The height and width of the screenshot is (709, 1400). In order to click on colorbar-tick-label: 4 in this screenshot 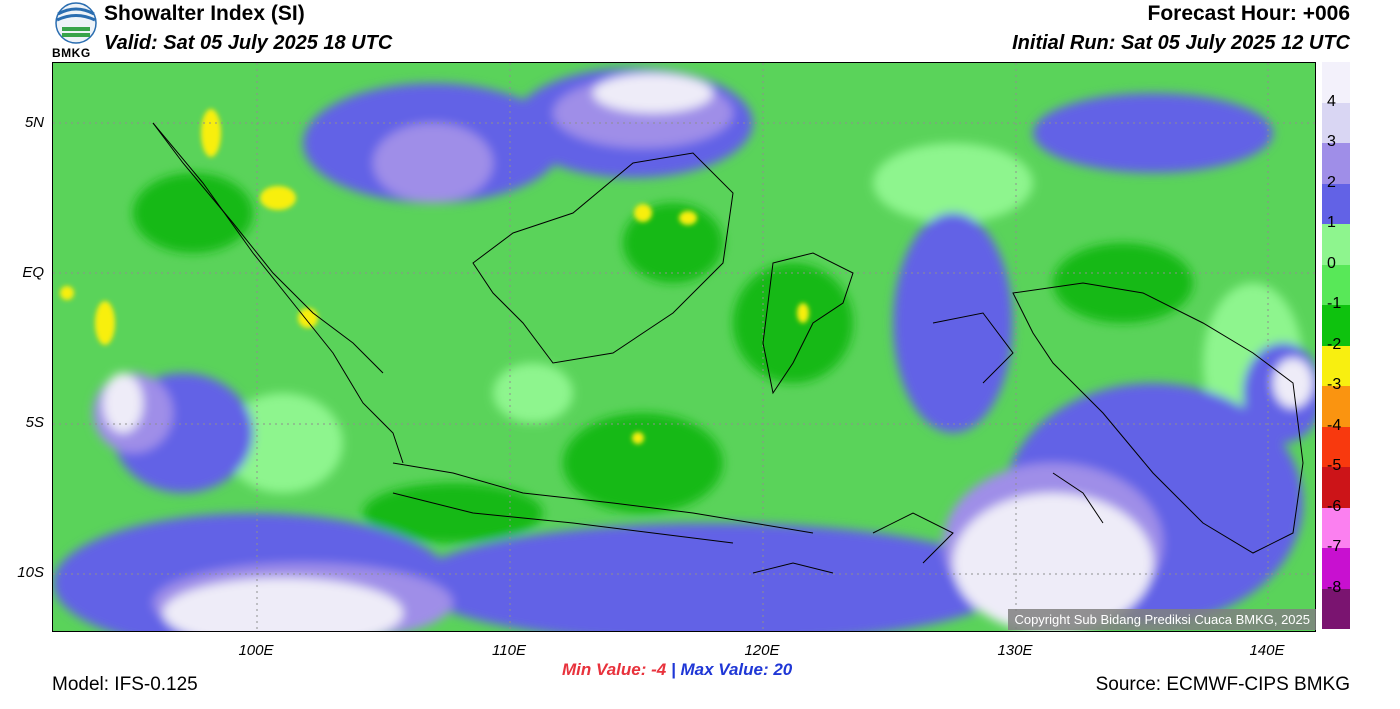, I will do `click(1331, 101)`.